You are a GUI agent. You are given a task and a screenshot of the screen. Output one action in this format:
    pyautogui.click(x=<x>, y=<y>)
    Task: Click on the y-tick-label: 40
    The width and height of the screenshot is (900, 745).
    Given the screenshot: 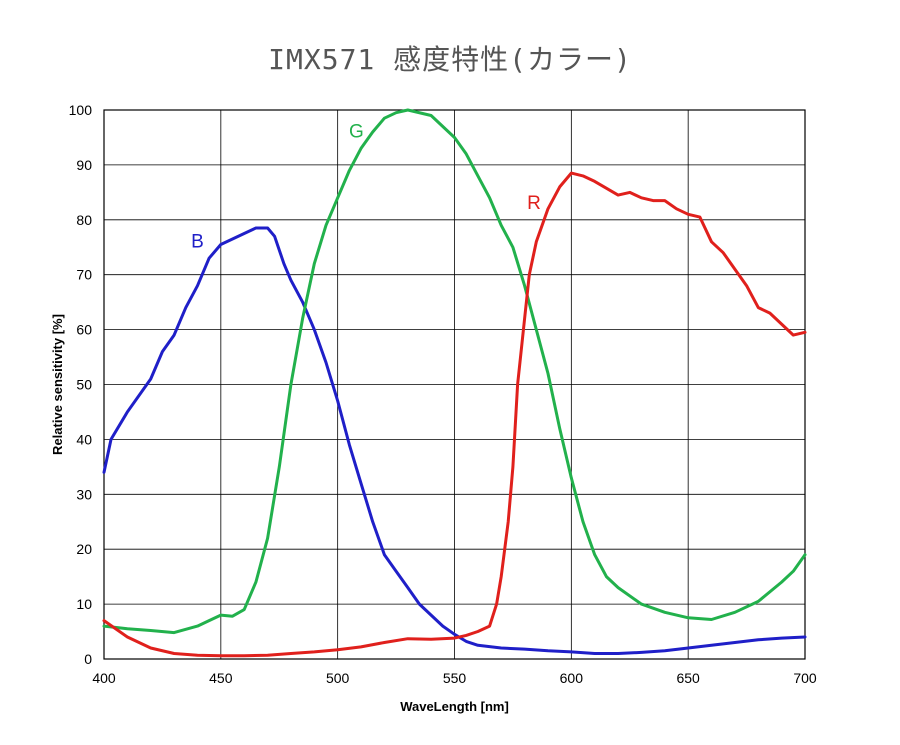 What is the action you would take?
    pyautogui.click(x=84, y=439)
    